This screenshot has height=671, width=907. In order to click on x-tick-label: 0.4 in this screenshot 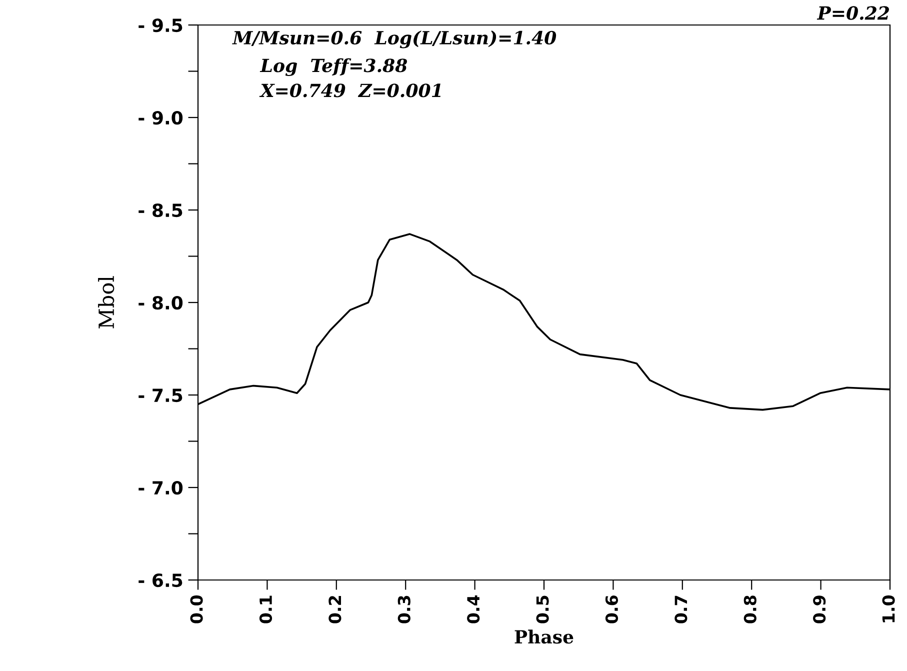, I will do `click(473, 609)`.